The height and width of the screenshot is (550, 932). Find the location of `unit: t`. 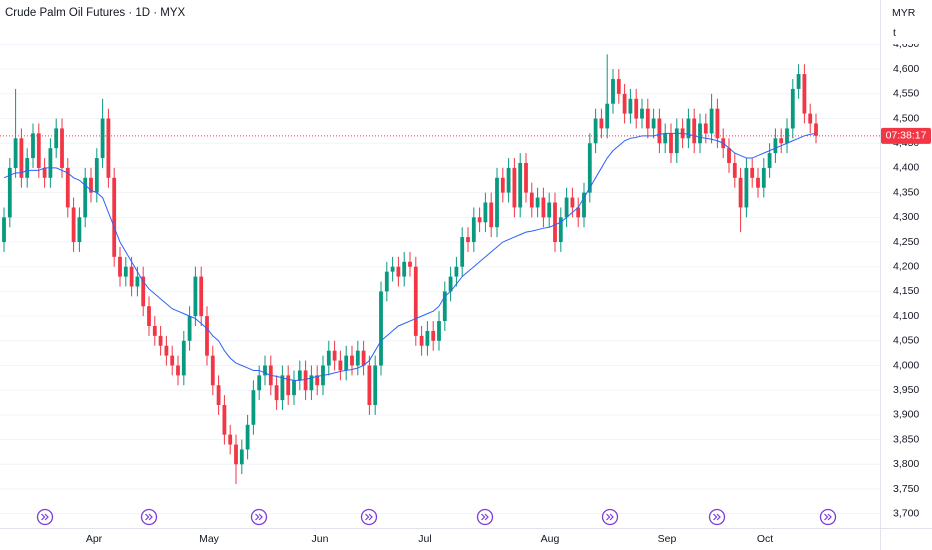

unit: t is located at coordinates (894, 33).